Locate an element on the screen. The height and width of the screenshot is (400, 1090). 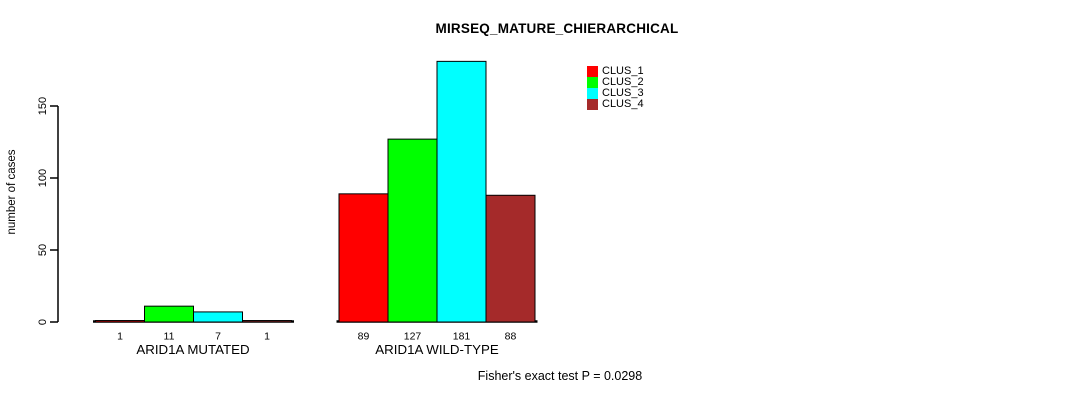
legend-item: CLUS_1 is located at coordinates (615, 71).